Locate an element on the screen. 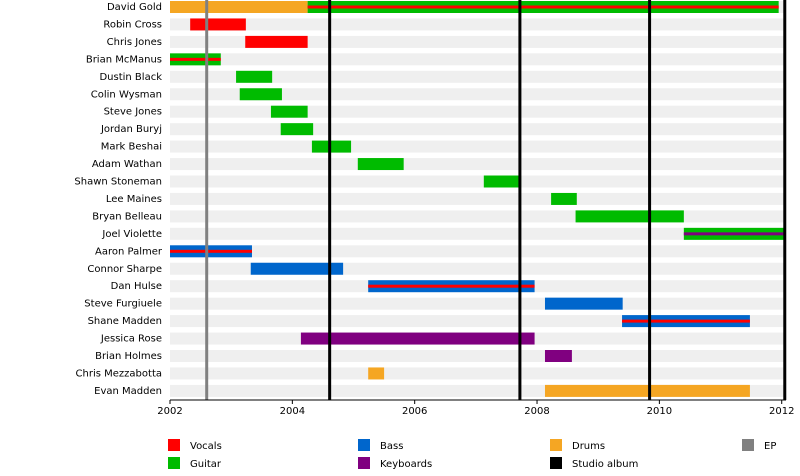  legend-label: Guitar is located at coordinates (206, 464).